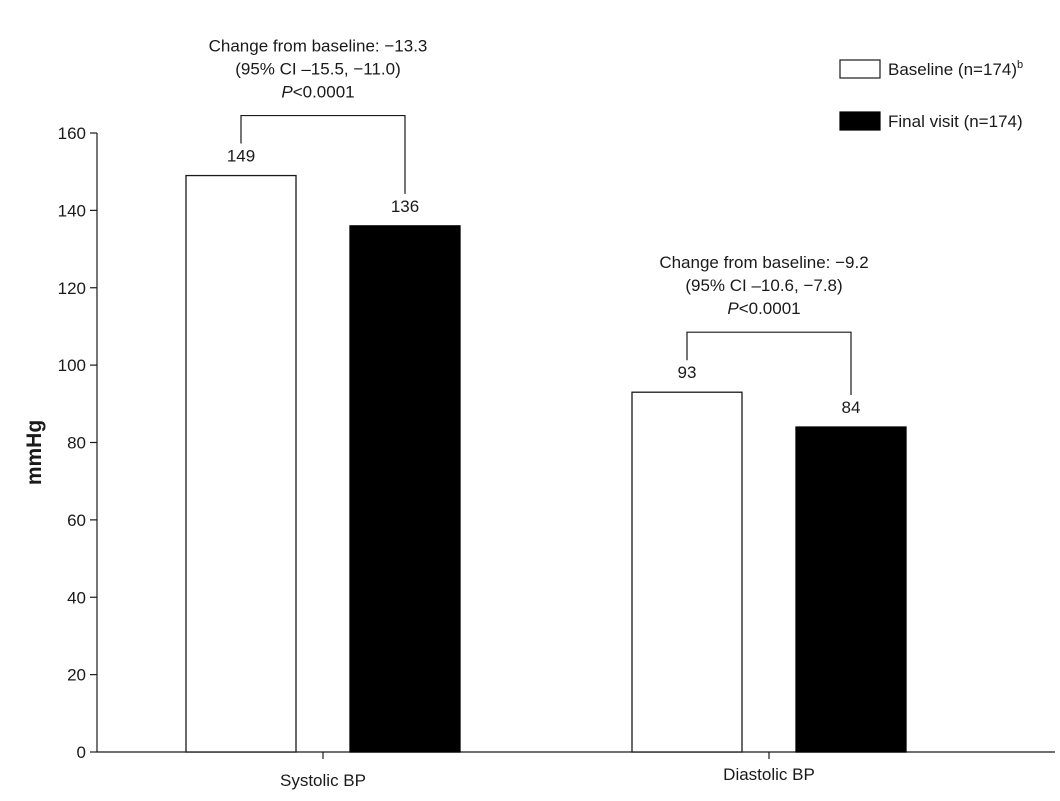 The width and height of the screenshot is (1060, 801). Describe the element at coordinates (241, 156) in the screenshot. I see `data-label: 149` at that location.